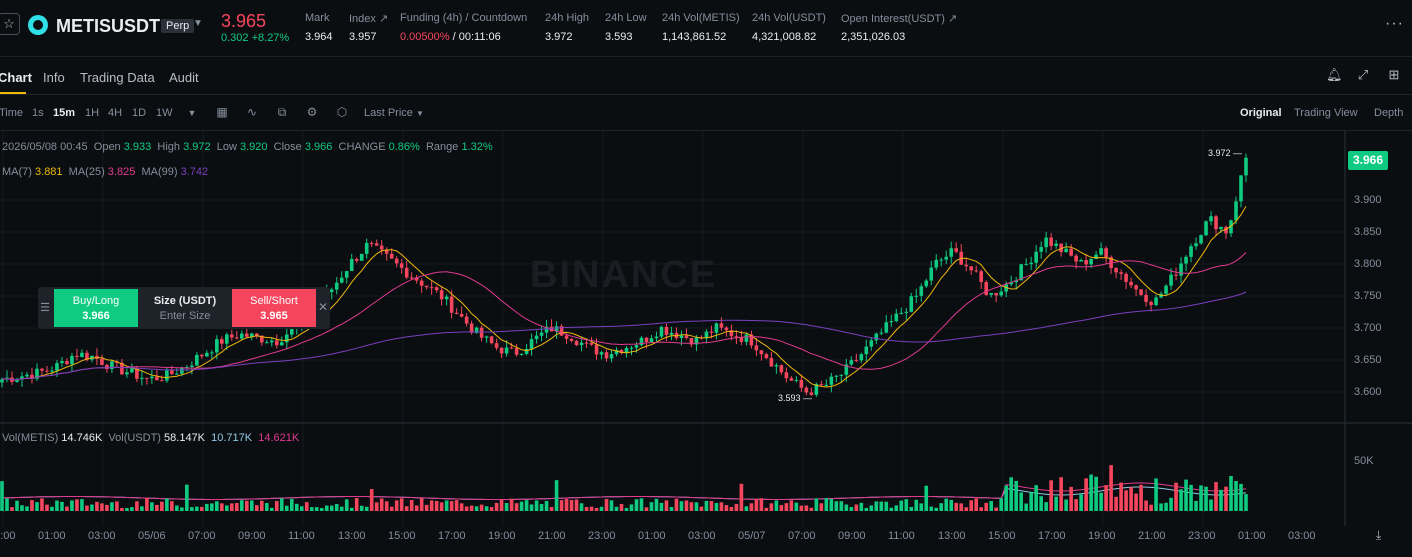 The width and height of the screenshot is (1412, 557). I want to click on interval-1w: 1W, so click(164, 113).